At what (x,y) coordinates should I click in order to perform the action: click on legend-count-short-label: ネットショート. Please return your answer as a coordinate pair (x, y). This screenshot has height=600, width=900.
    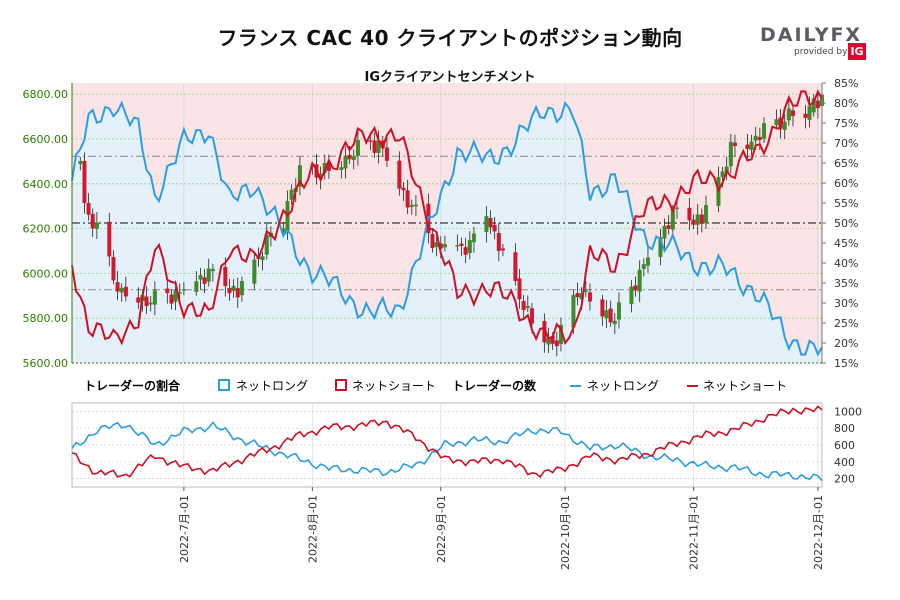
    Looking at the image, I should click on (745, 386).